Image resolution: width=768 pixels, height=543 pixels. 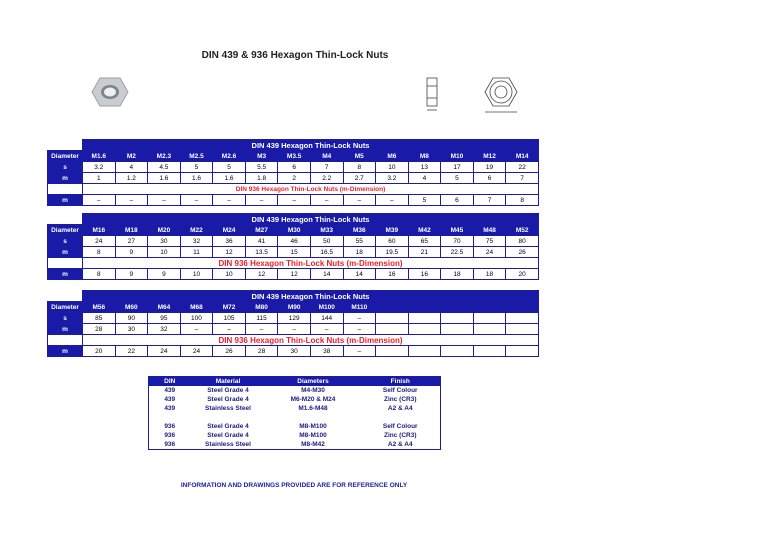 What do you see at coordinates (110, 92) in the screenshot?
I see `nut-photo` at bounding box center [110, 92].